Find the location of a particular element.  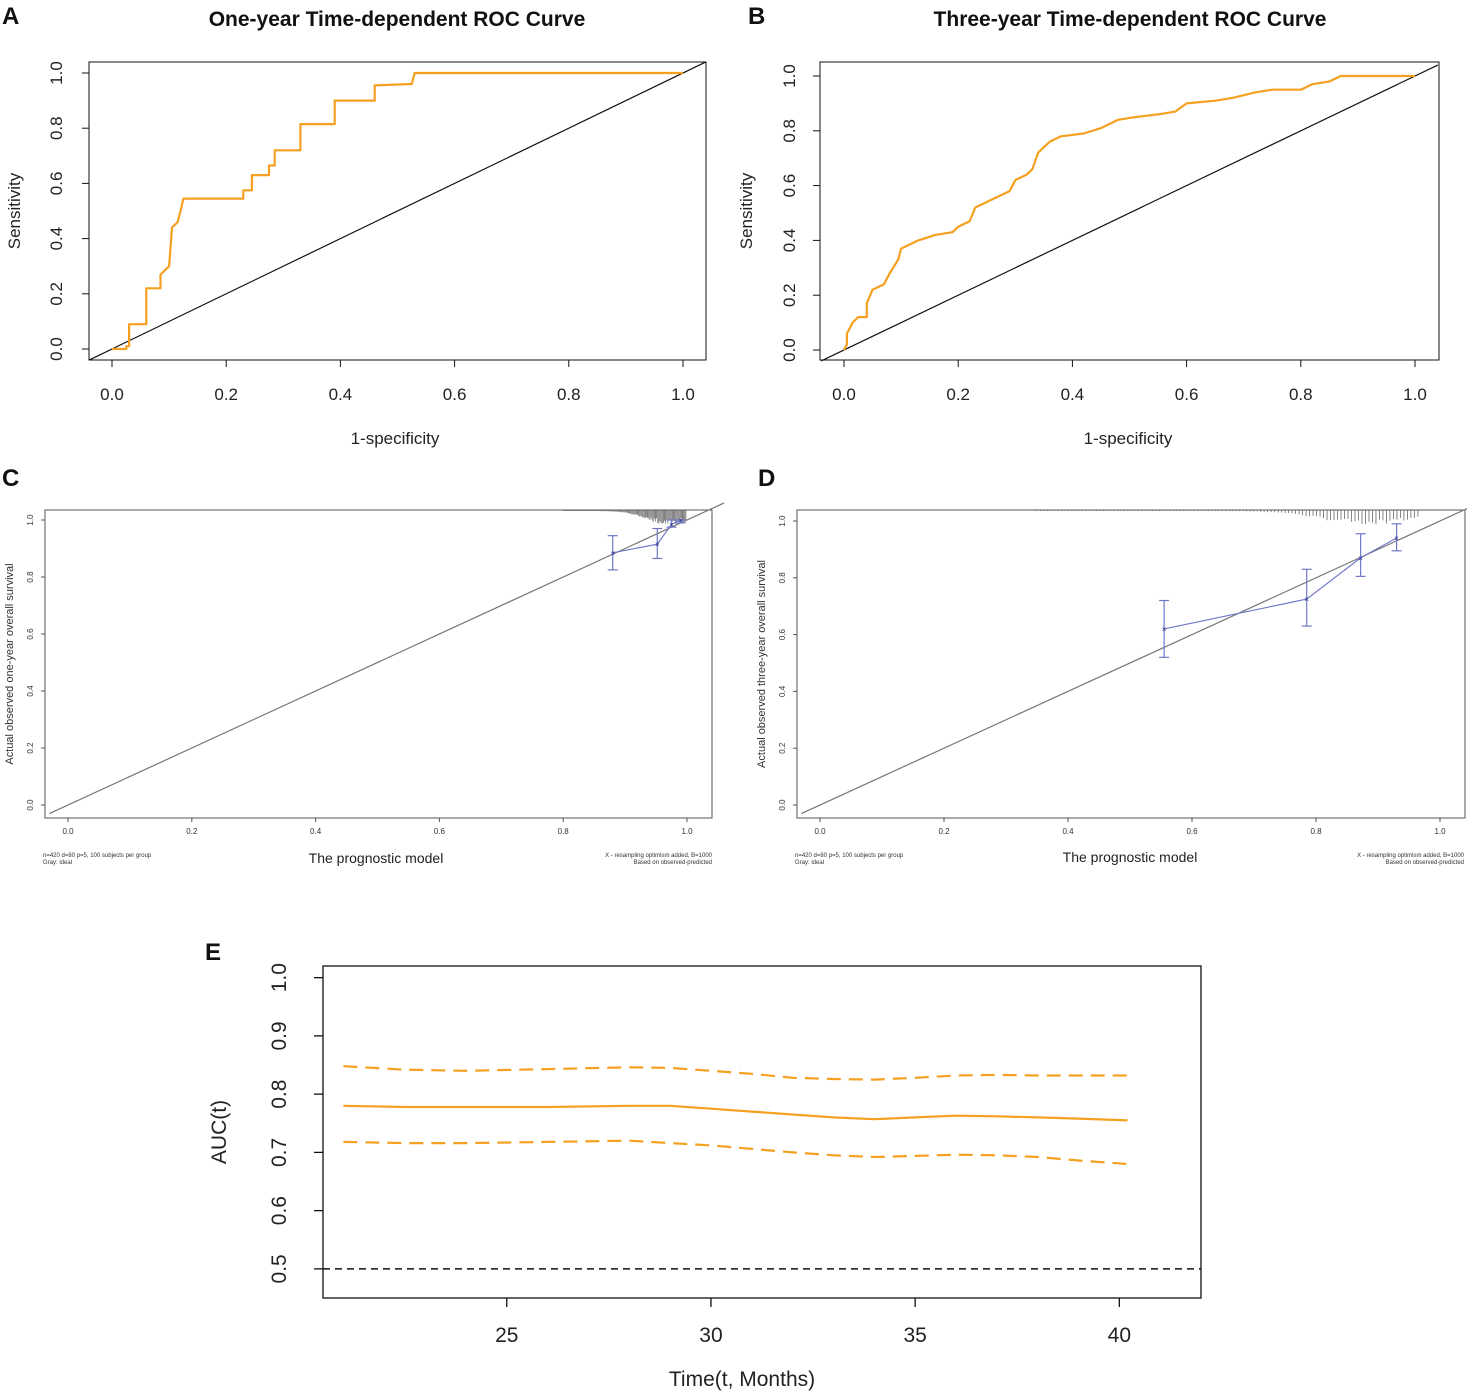

auc-curve-line is located at coordinates (735, 1113).